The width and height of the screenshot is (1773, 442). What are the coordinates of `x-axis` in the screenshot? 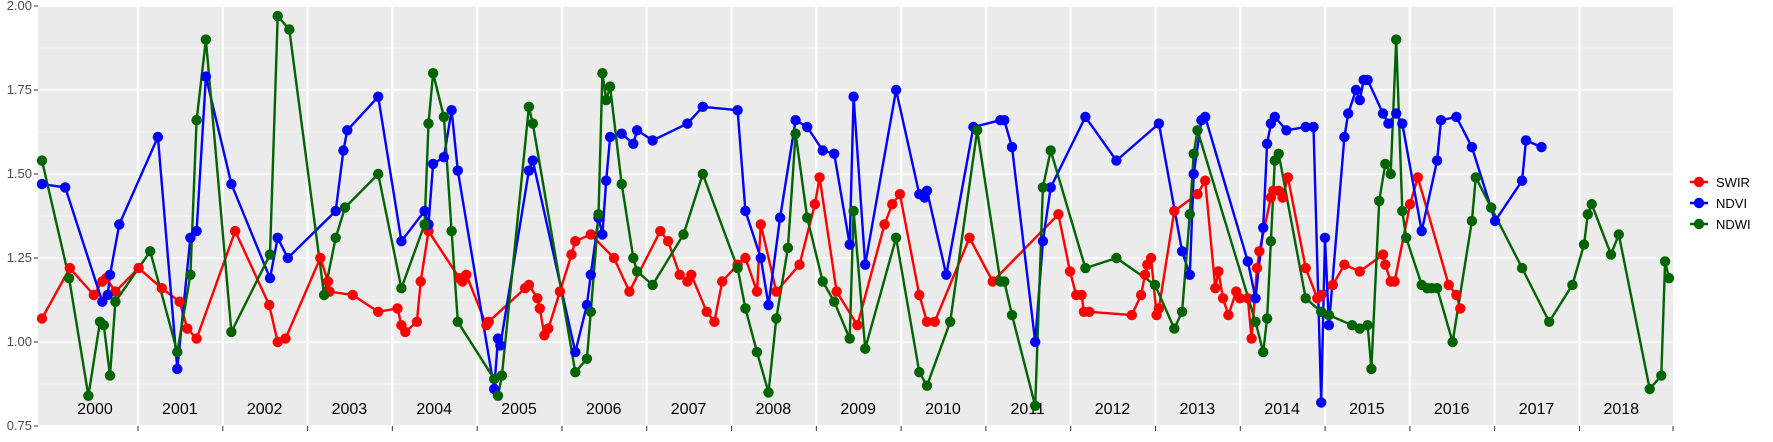 It's located at (905, 428).